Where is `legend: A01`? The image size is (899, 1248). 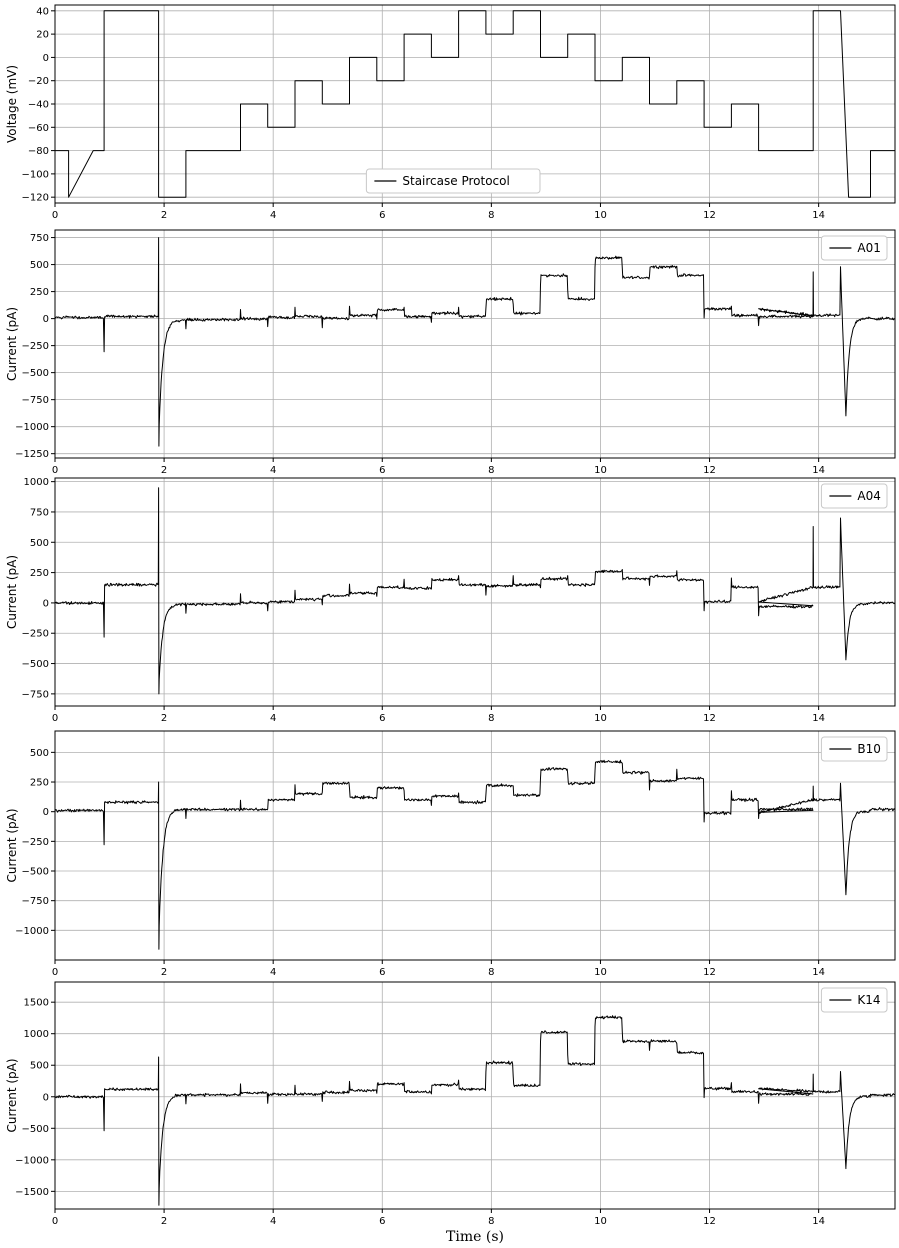 legend: A01 is located at coordinates (854, 248).